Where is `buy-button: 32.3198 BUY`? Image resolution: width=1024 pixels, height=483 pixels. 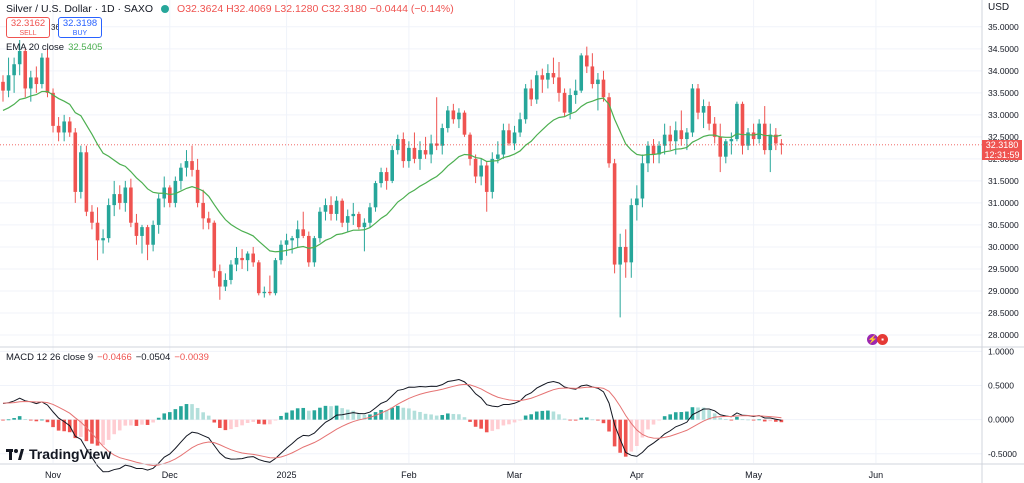
buy-button: 32.3198 BUY is located at coordinates (80, 27).